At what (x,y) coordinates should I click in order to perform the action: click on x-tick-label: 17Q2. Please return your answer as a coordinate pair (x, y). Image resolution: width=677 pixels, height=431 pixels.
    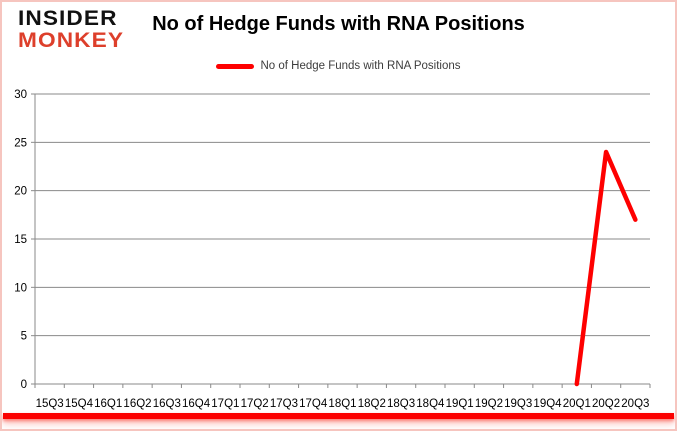
    Looking at the image, I should click on (255, 404).